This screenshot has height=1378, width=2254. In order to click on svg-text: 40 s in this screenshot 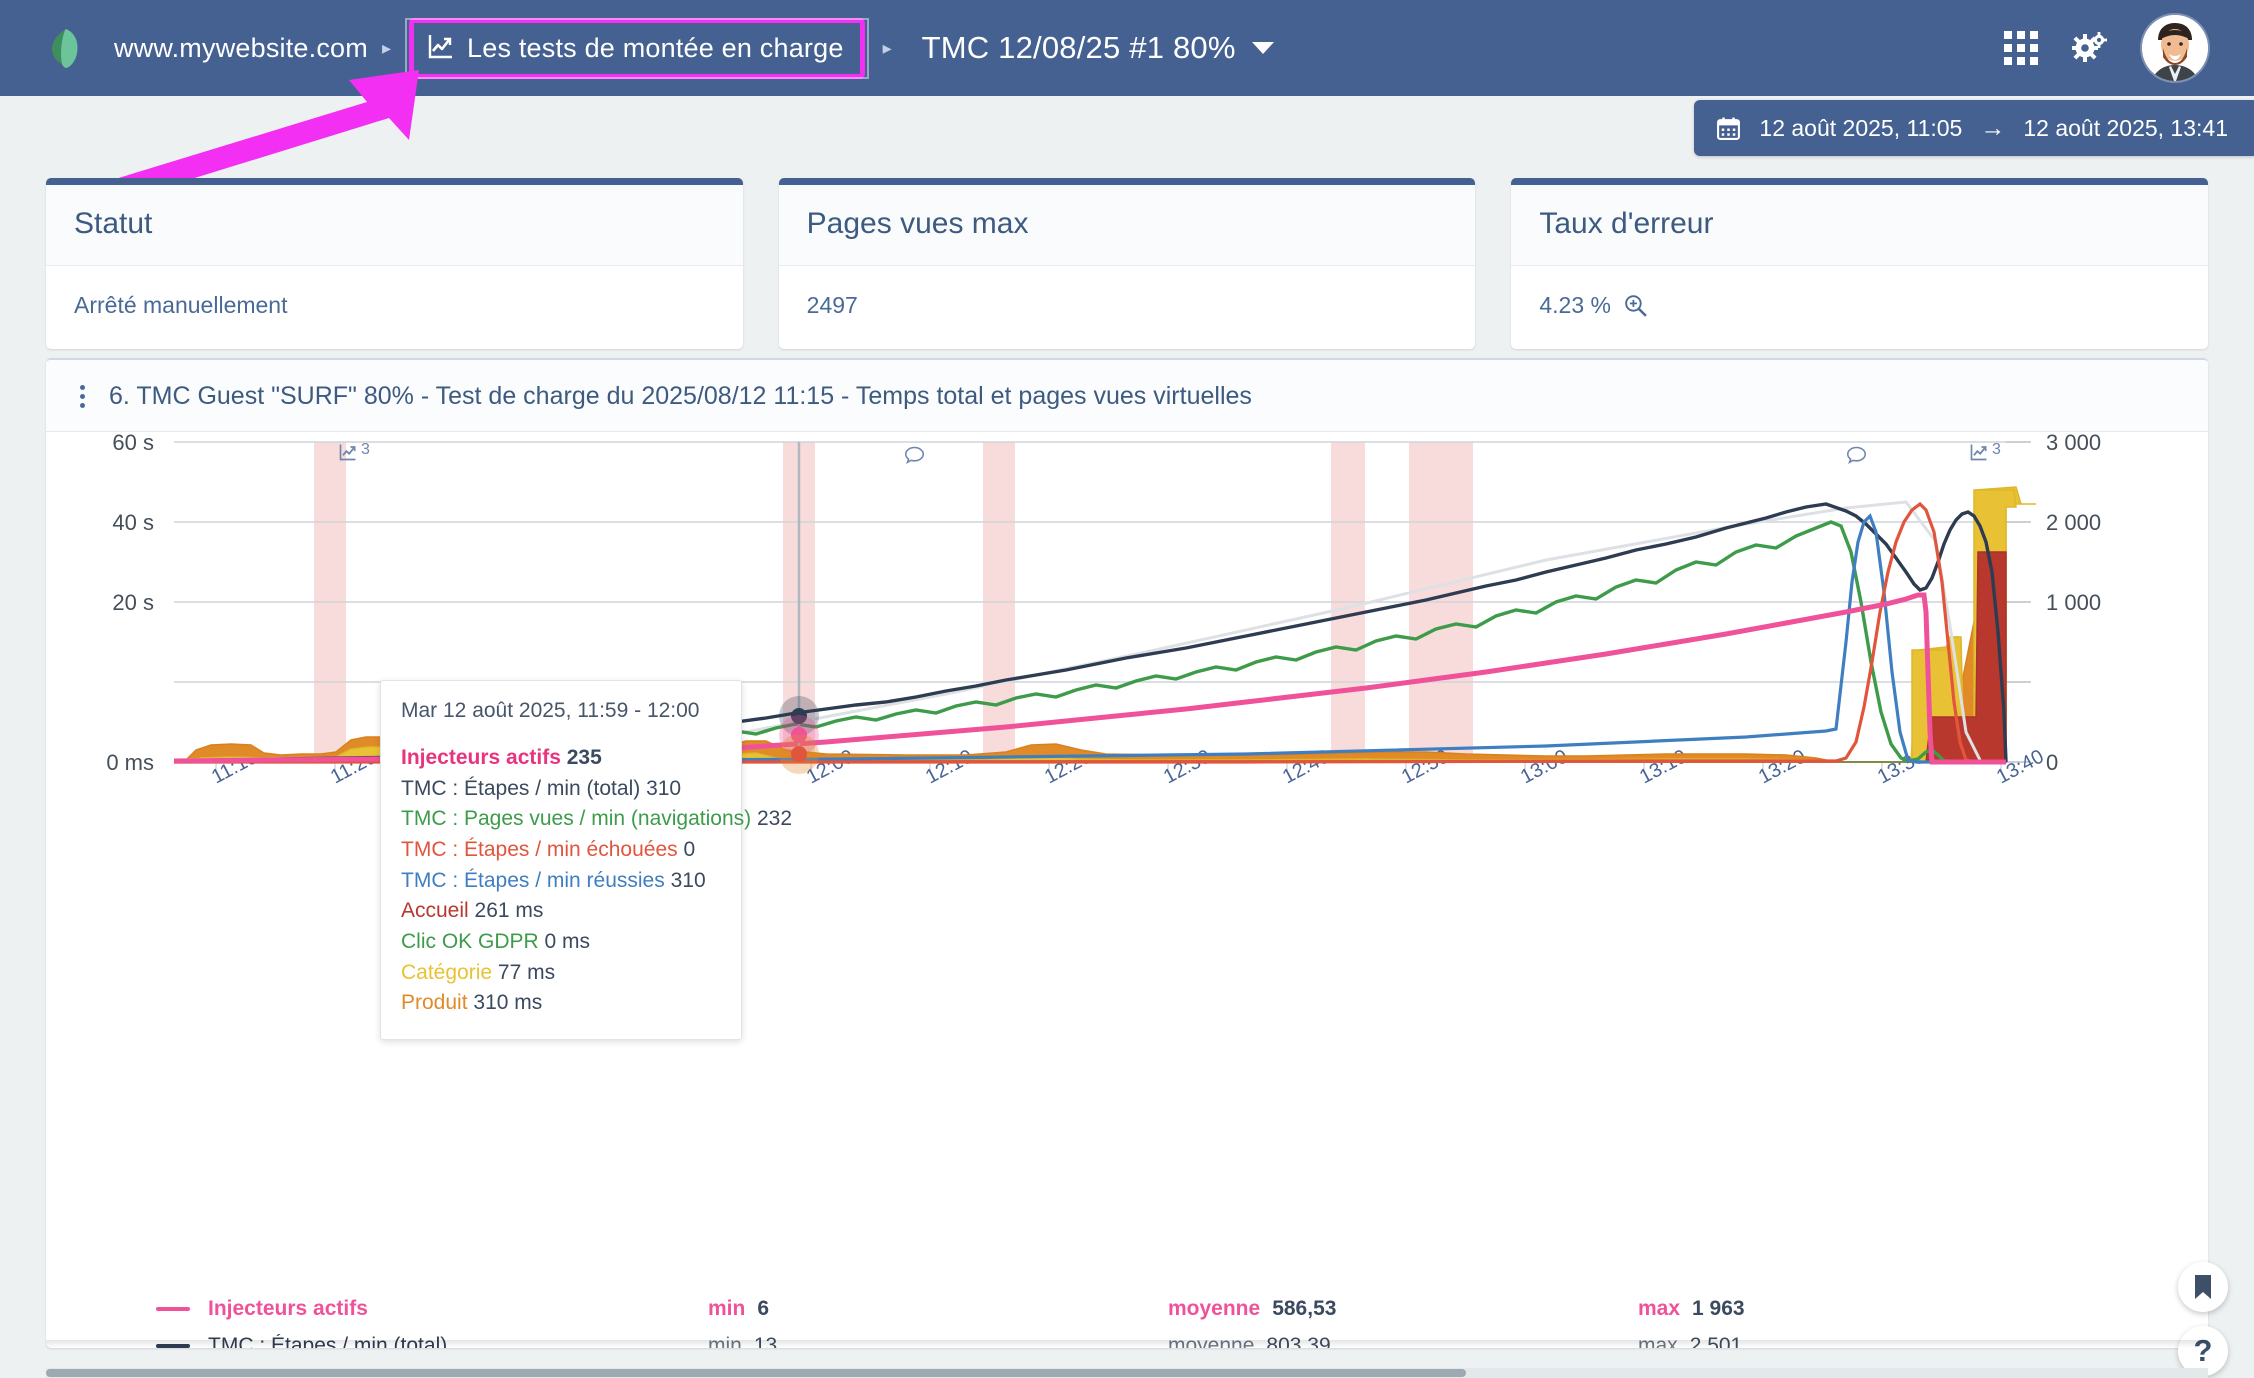, I will do `click(133, 522)`.